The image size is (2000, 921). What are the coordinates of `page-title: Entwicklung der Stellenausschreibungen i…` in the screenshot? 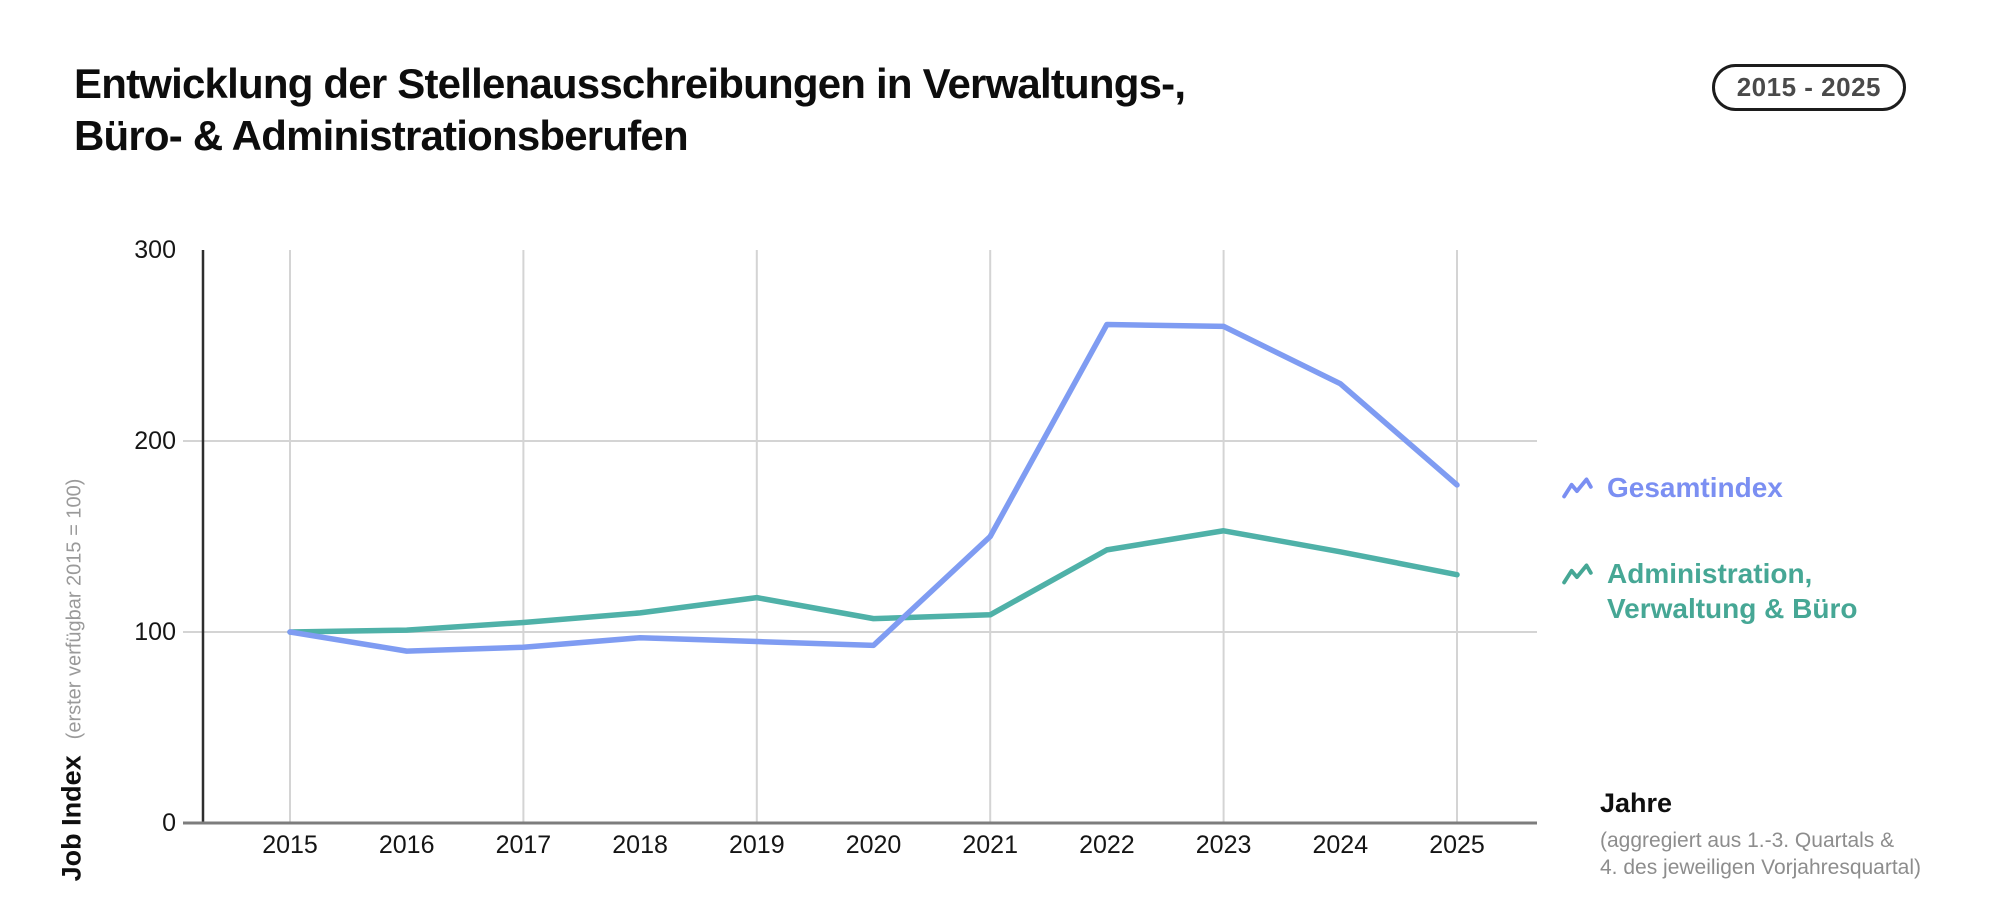 It's located at (630, 109).